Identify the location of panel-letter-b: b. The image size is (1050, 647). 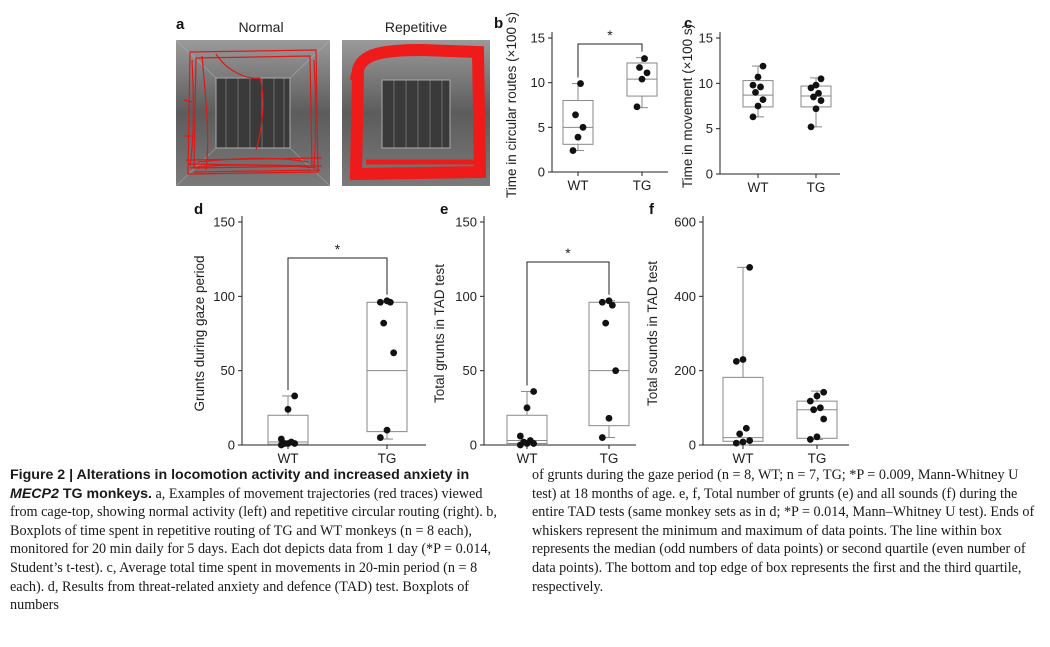
(498, 23).